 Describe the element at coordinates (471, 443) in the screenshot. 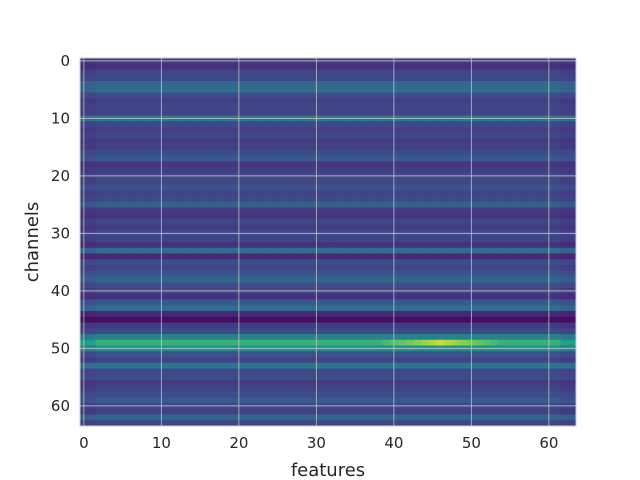

I see `x-tick-label: 50` at that location.